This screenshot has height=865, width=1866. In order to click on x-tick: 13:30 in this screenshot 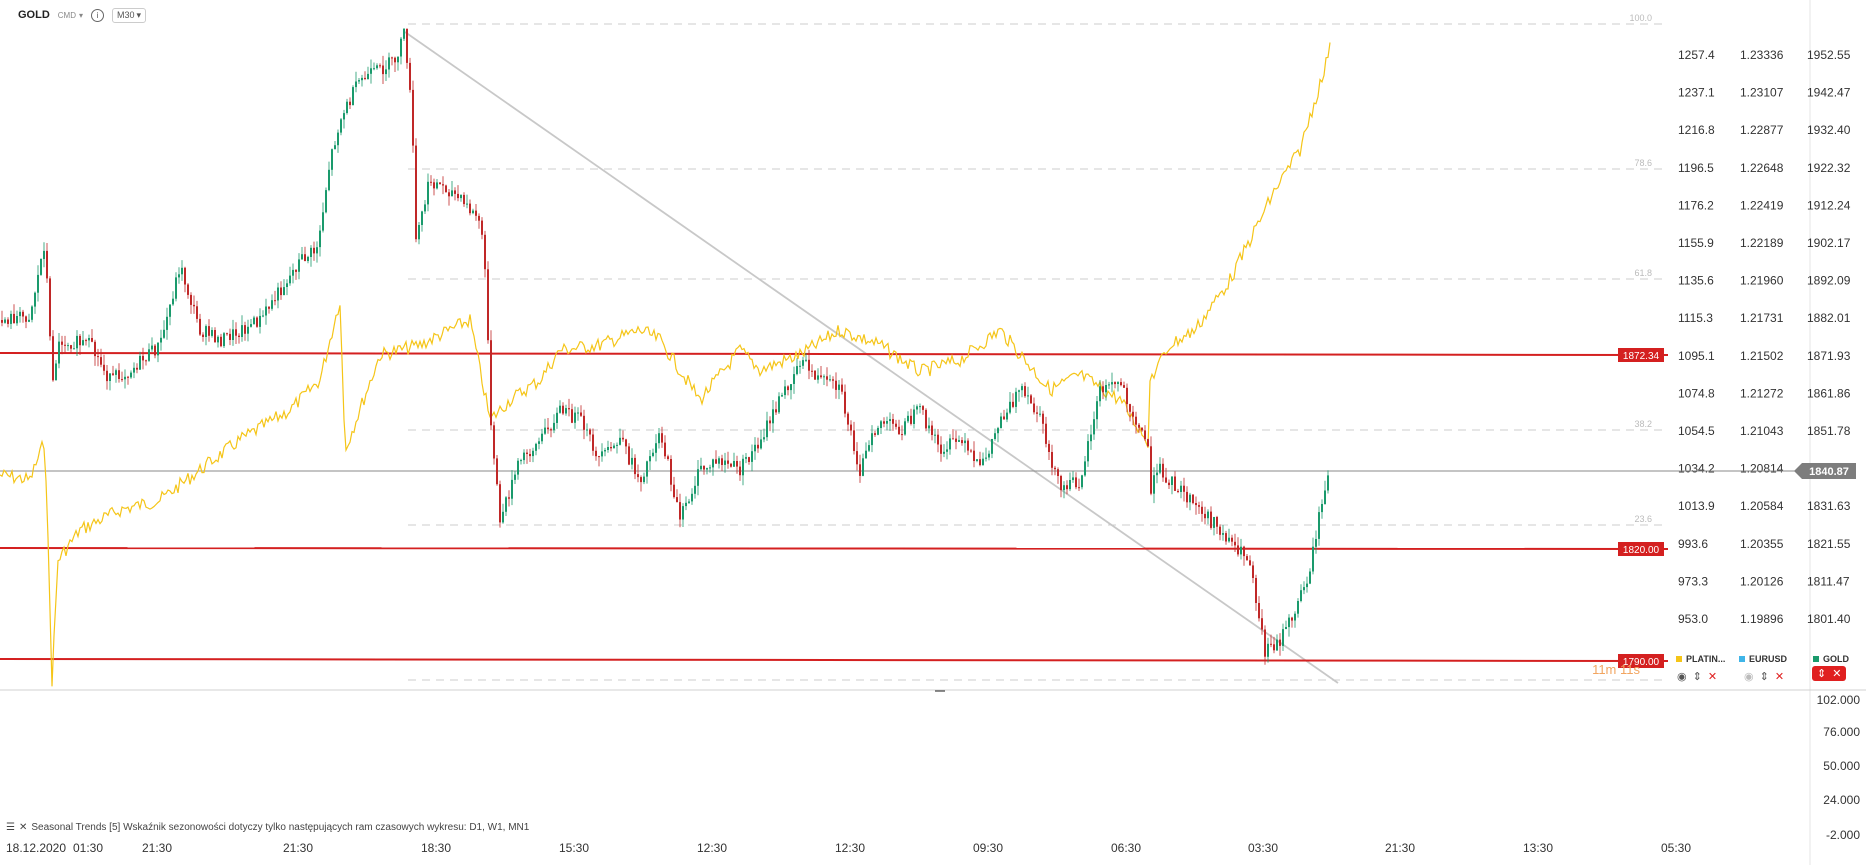, I will do `click(1538, 848)`.